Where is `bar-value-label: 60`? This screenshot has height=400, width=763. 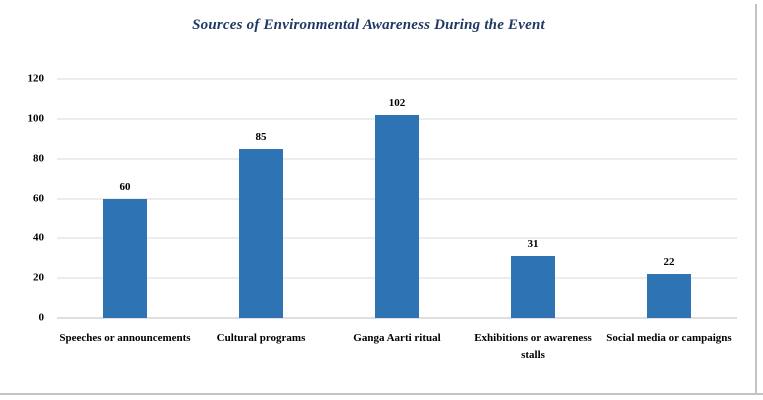
bar-value-label: 60 is located at coordinates (125, 186).